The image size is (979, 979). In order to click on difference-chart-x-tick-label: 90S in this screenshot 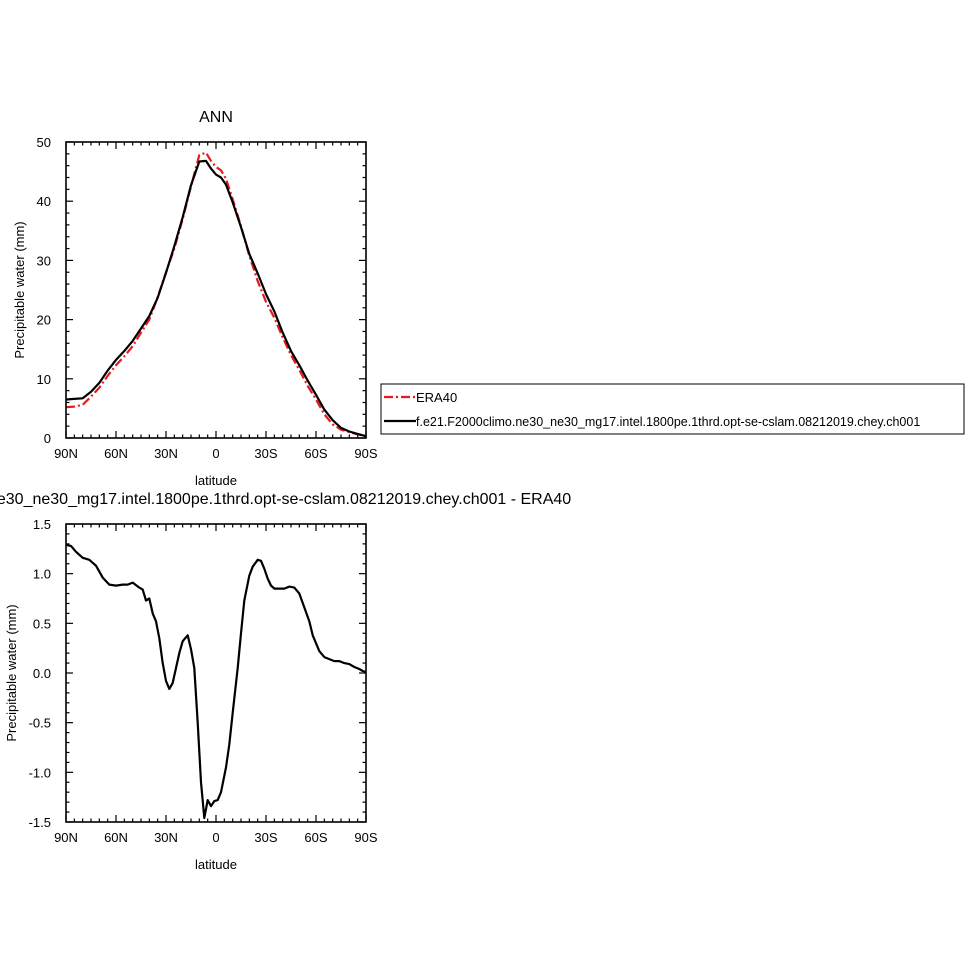, I will do `click(365, 837)`.